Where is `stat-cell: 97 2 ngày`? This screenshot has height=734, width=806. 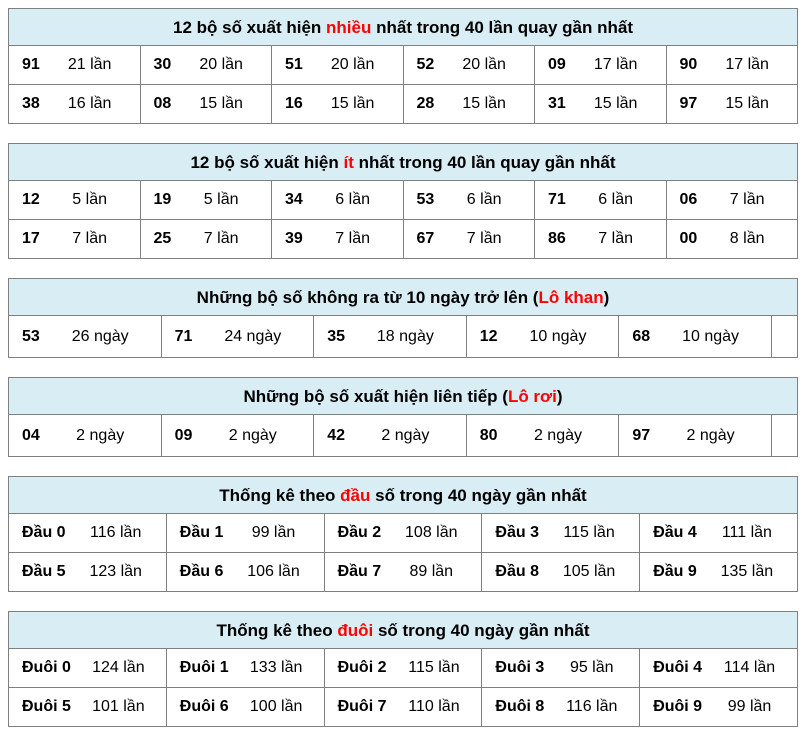
stat-cell: 97 2 ngày is located at coordinates (695, 435).